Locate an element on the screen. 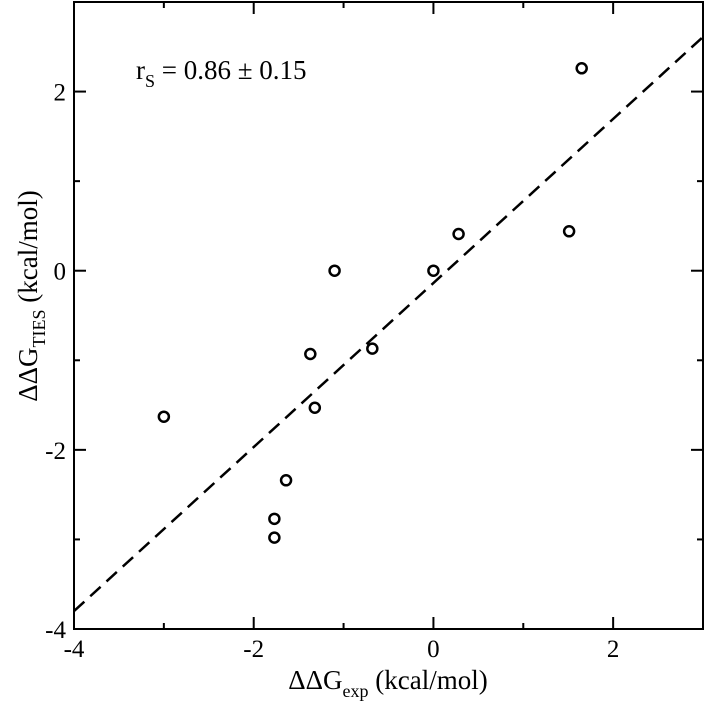  x-tick-label: 2 is located at coordinates (613, 649).